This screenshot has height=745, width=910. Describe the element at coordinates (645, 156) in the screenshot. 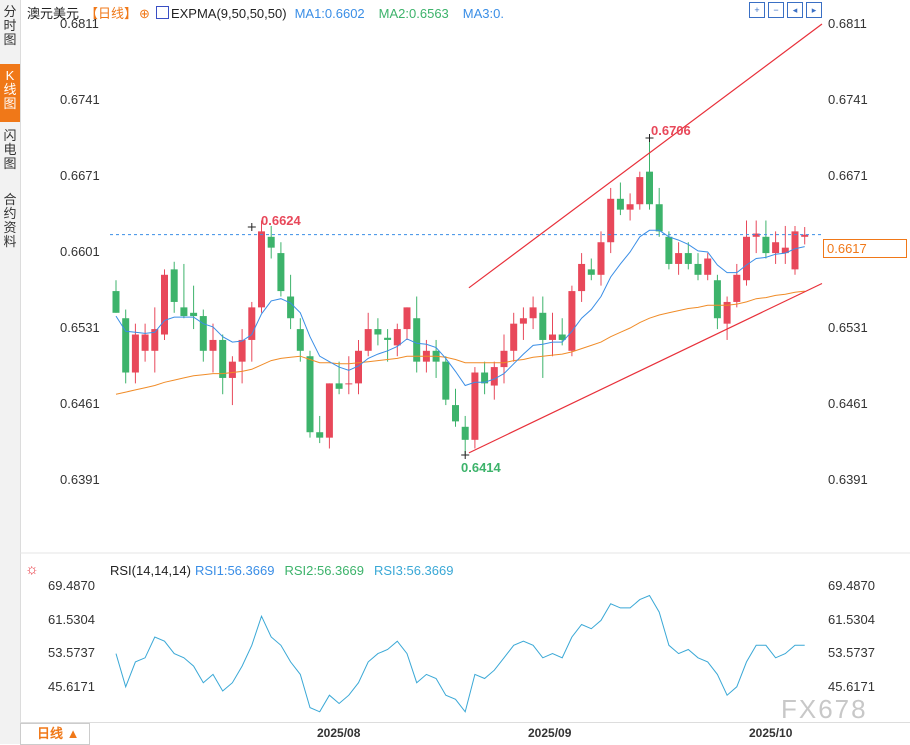

I see `channel-upper-line` at that location.